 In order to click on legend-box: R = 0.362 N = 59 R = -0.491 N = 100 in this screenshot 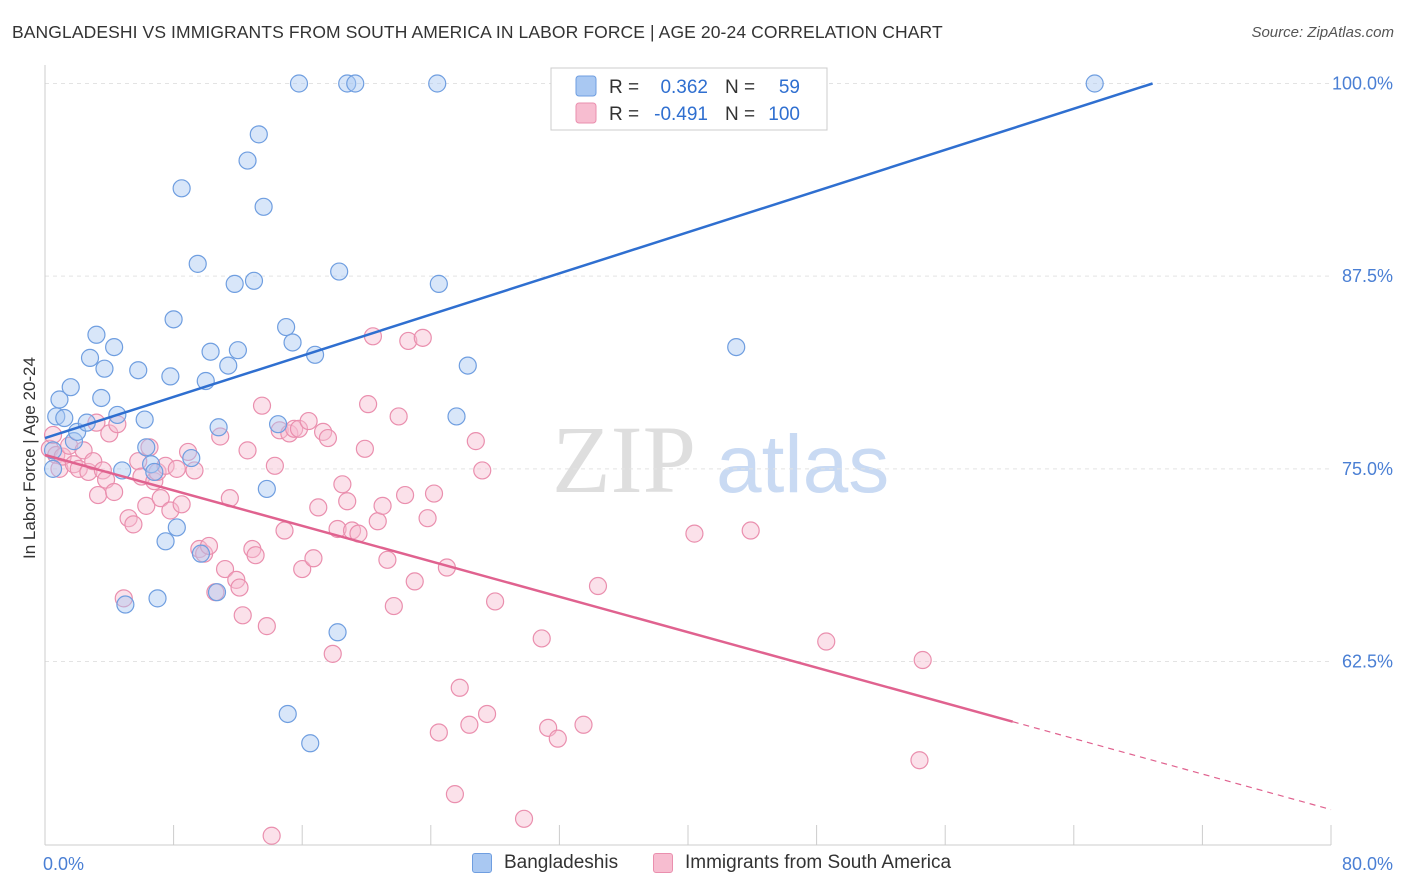, I will do `click(689, 99)`.